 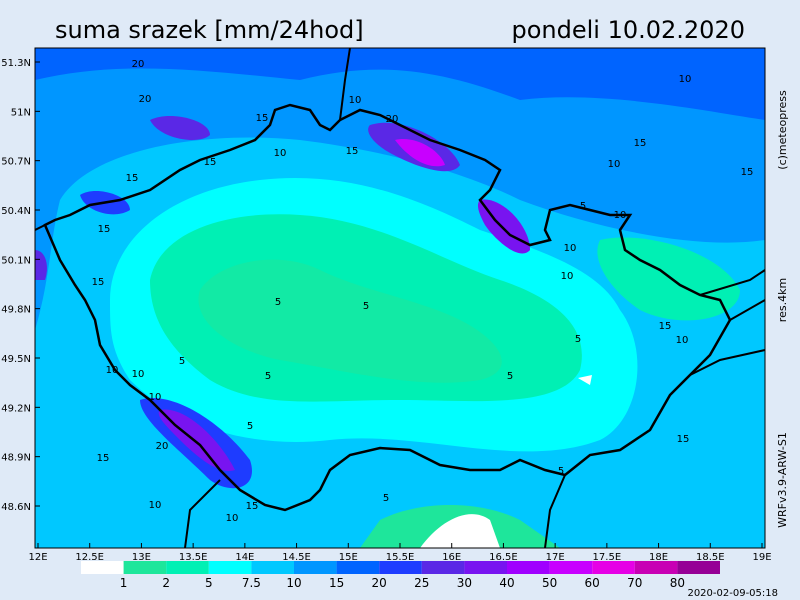 What do you see at coordinates (503, 557) in the screenshot?
I see `x-tick-label: 16.5E` at bounding box center [503, 557].